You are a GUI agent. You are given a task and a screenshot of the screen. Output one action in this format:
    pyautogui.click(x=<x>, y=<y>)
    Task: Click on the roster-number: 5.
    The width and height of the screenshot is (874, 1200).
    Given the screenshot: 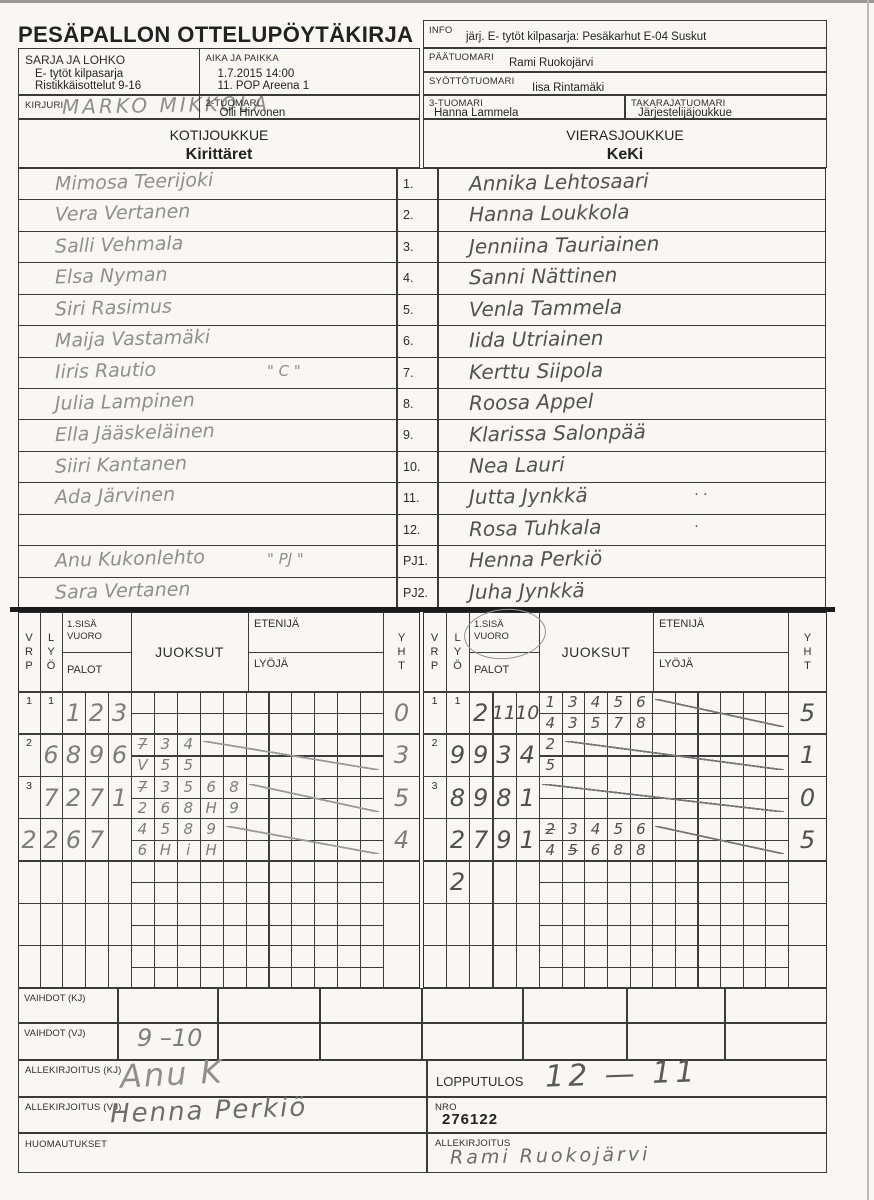 What is the action you would take?
    pyautogui.click(x=408, y=309)
    